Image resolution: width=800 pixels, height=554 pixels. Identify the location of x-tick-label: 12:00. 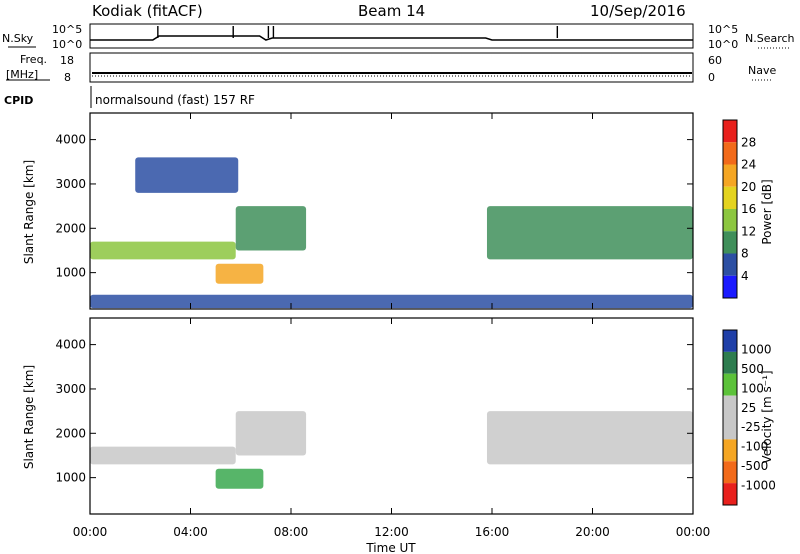
(391, 532).